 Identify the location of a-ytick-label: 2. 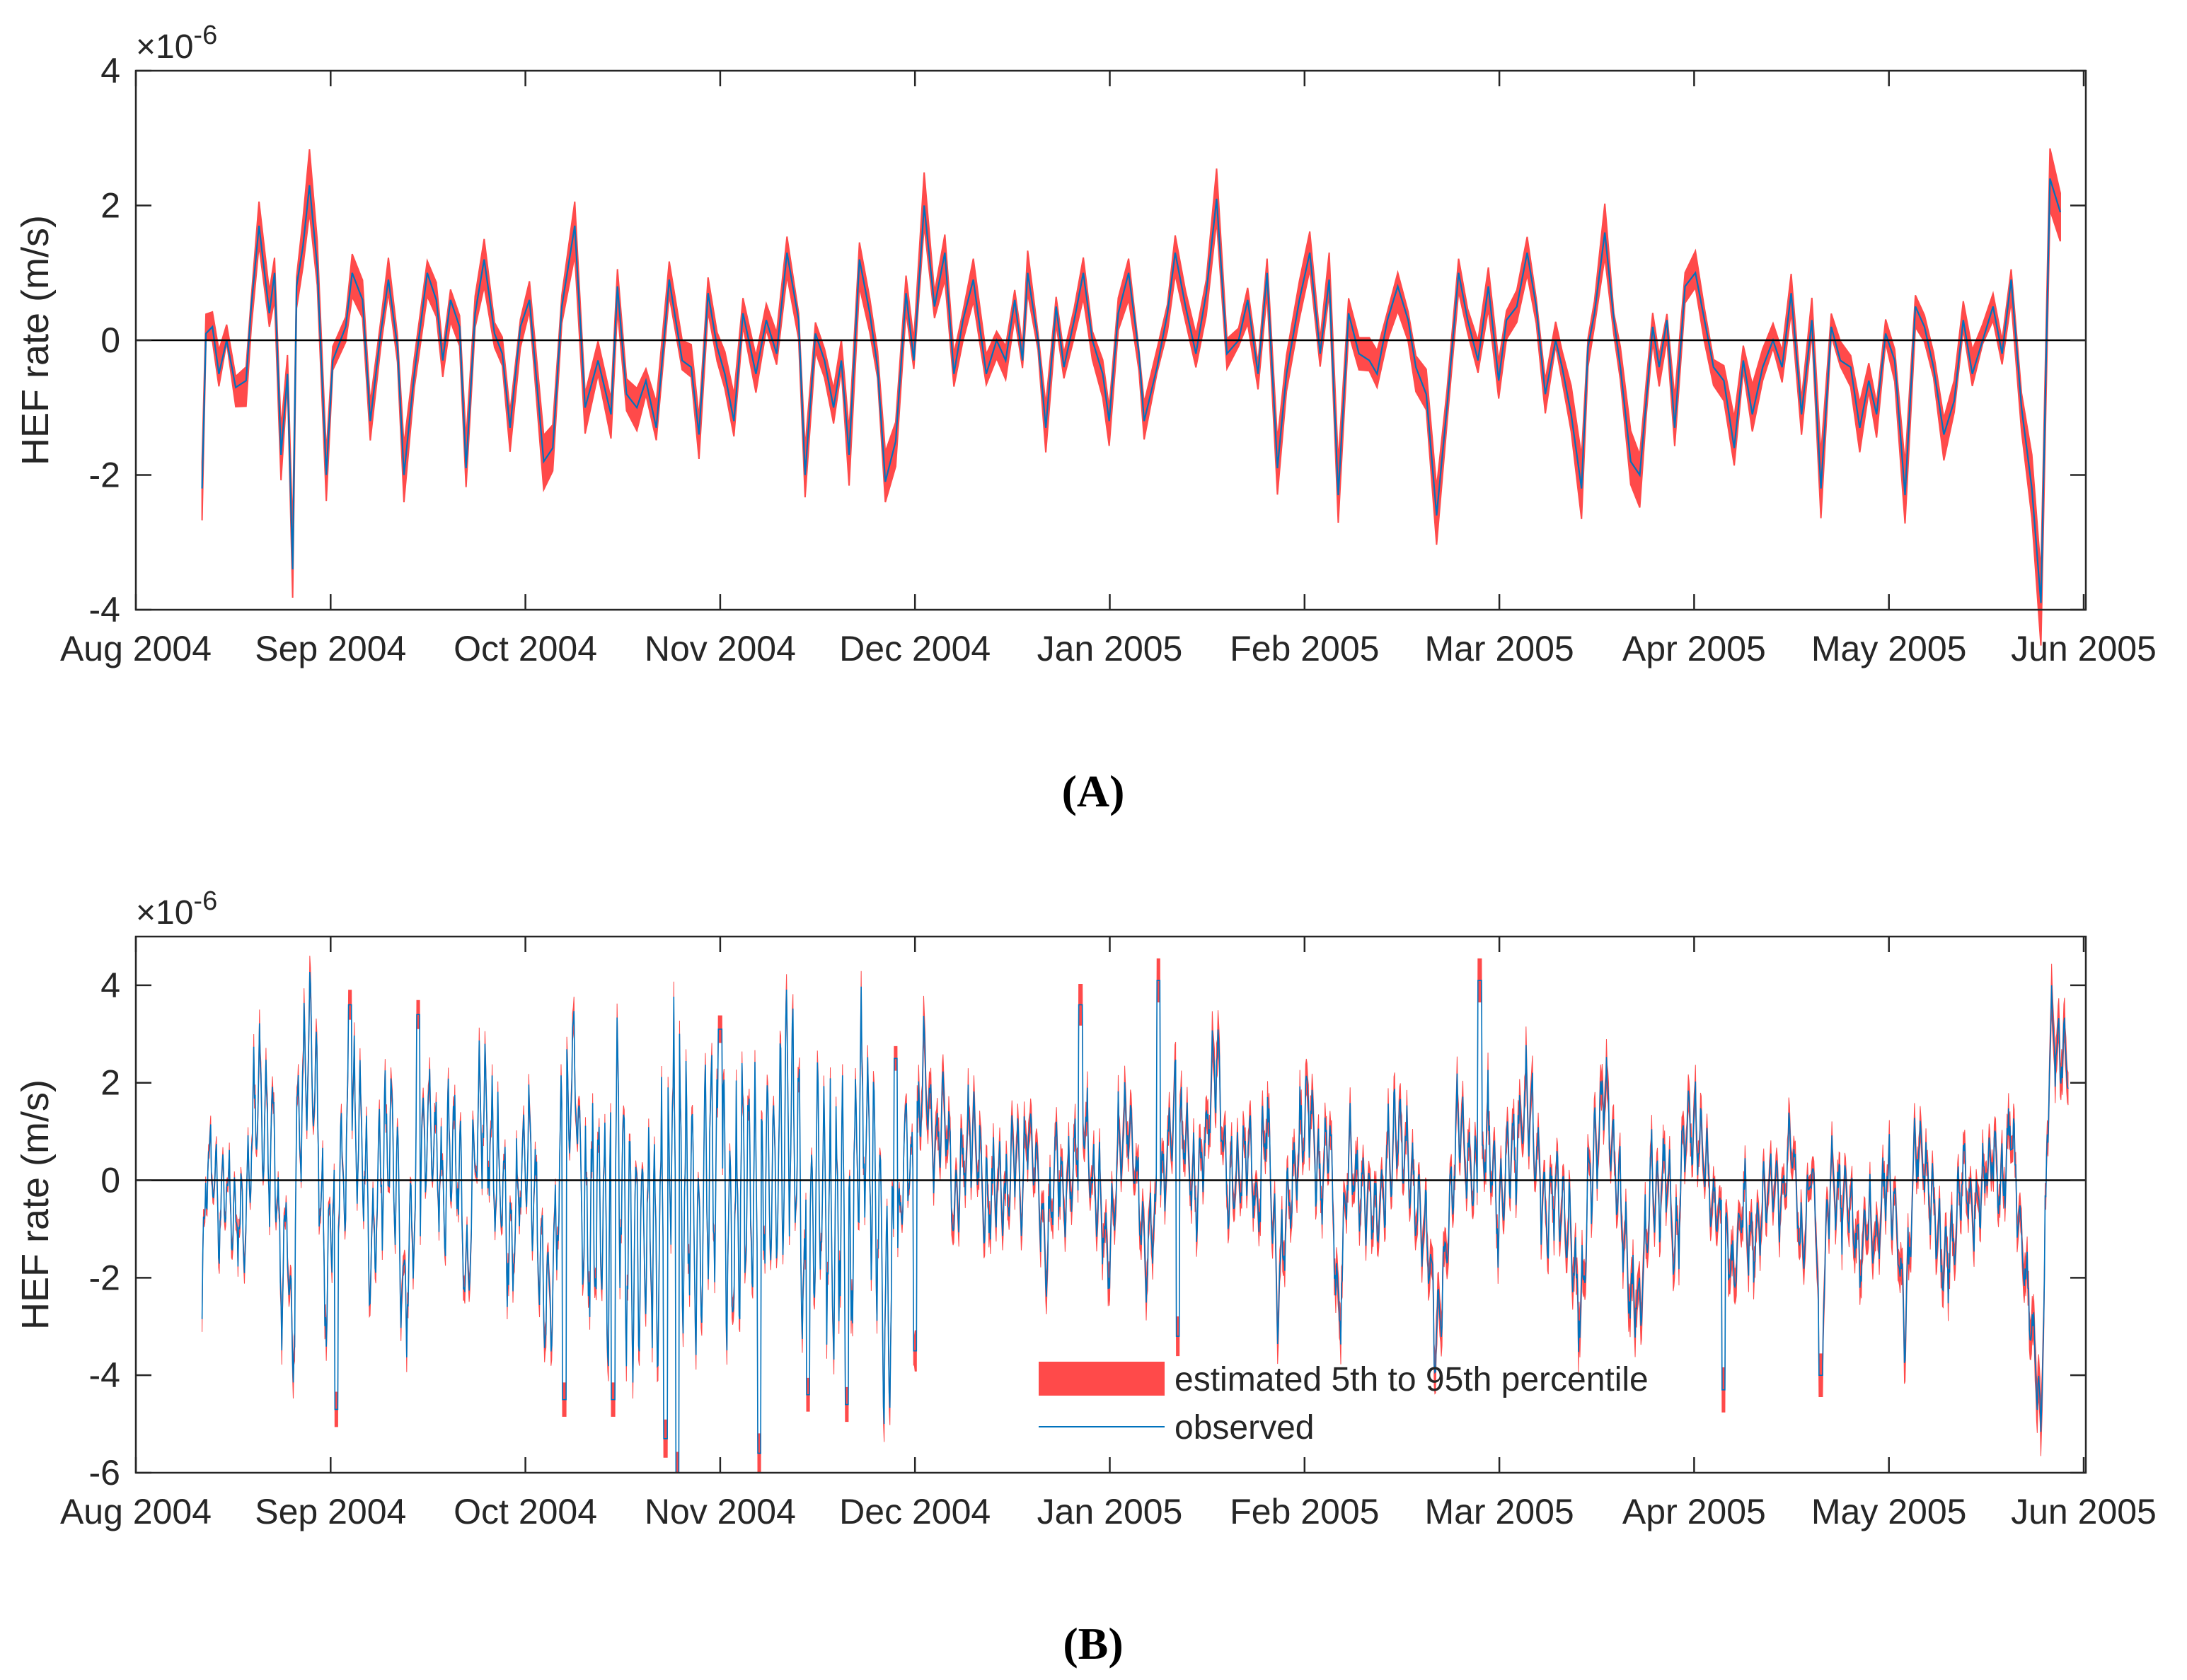
(110, 206).